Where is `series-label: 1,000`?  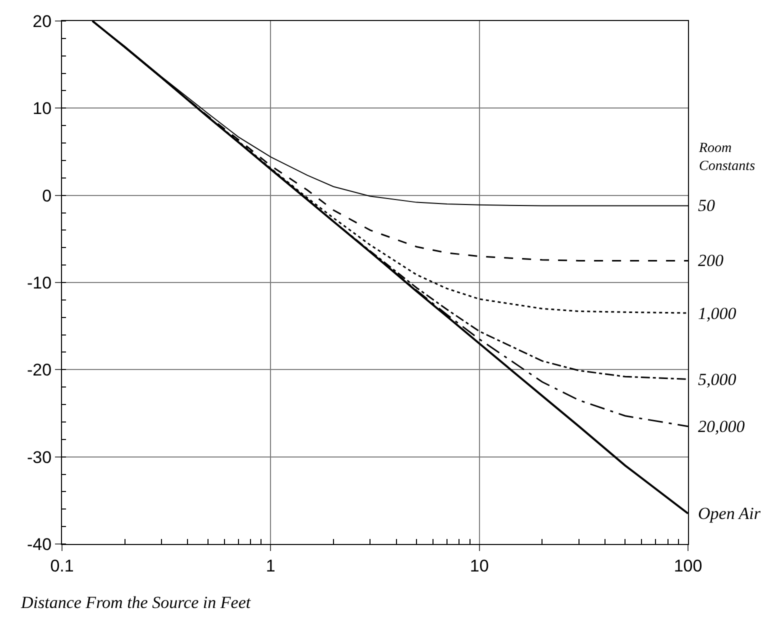
series-label: 1,000 is located at coordinates (717, 313).